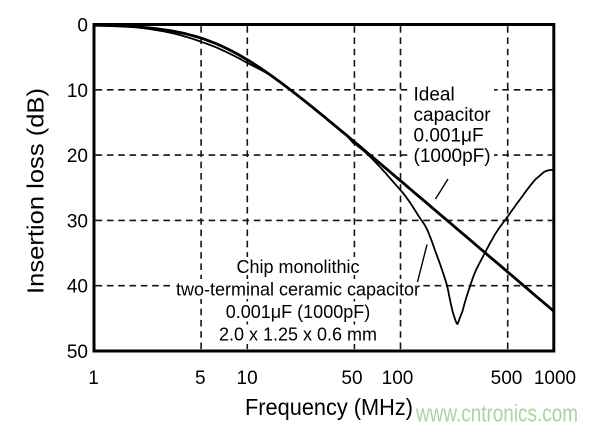  I want to click on svg-text: 40, so click(77, 287).